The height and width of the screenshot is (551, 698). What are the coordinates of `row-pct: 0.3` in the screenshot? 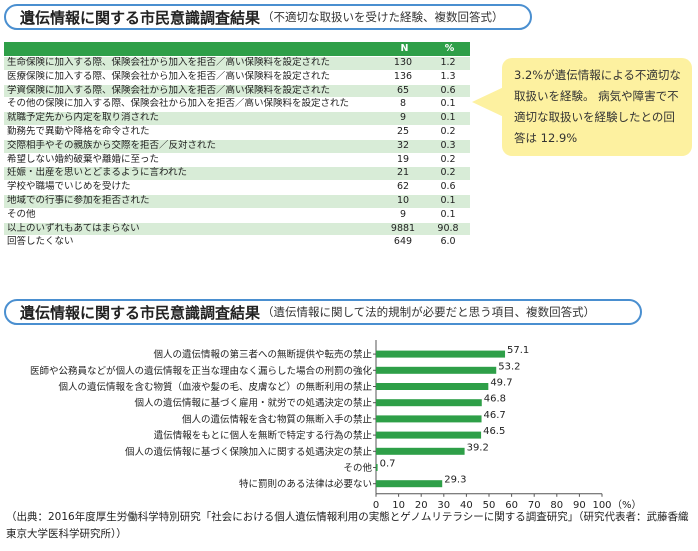 It's located at (448, 146).